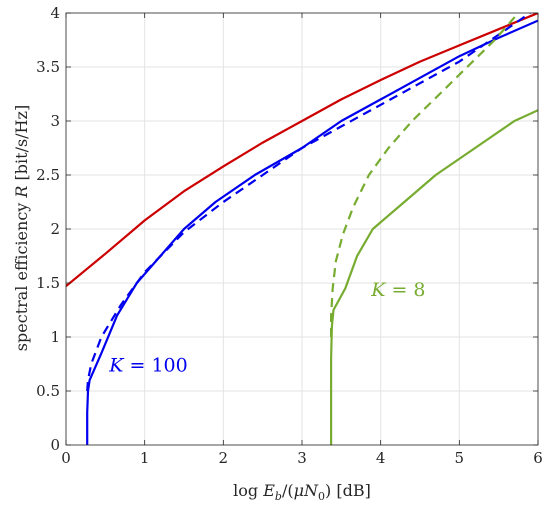 Image resolution: width=550 pixels, height=505 pixels. What do you see at coordinates (21, 228) in the screenshot?
I see `y-axis-label: spectral efficiency R [bit/s/Hz]` at bounding box center [21, 228].